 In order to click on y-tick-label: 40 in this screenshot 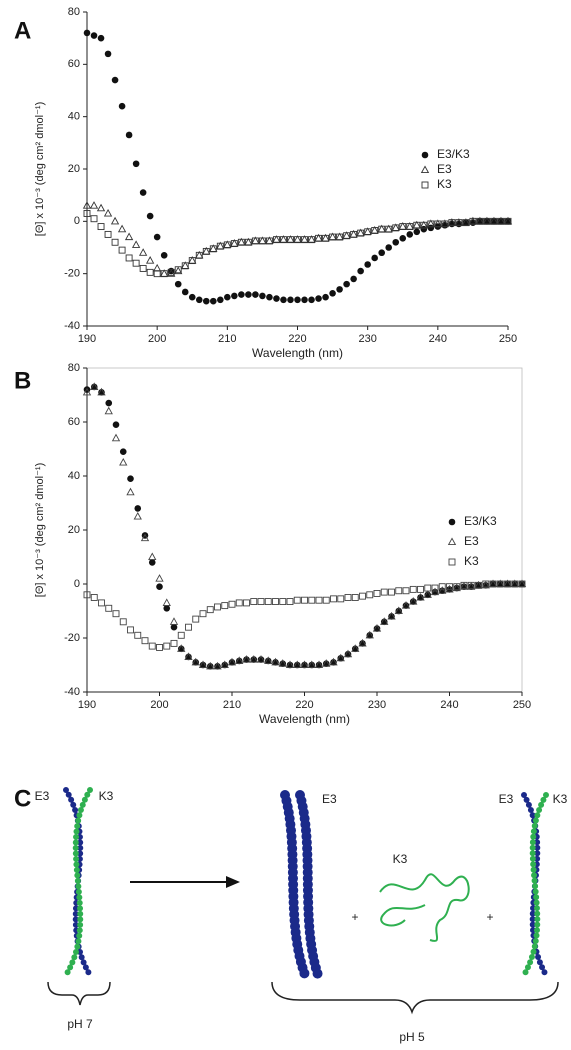, I will do `click(74, 476)`.